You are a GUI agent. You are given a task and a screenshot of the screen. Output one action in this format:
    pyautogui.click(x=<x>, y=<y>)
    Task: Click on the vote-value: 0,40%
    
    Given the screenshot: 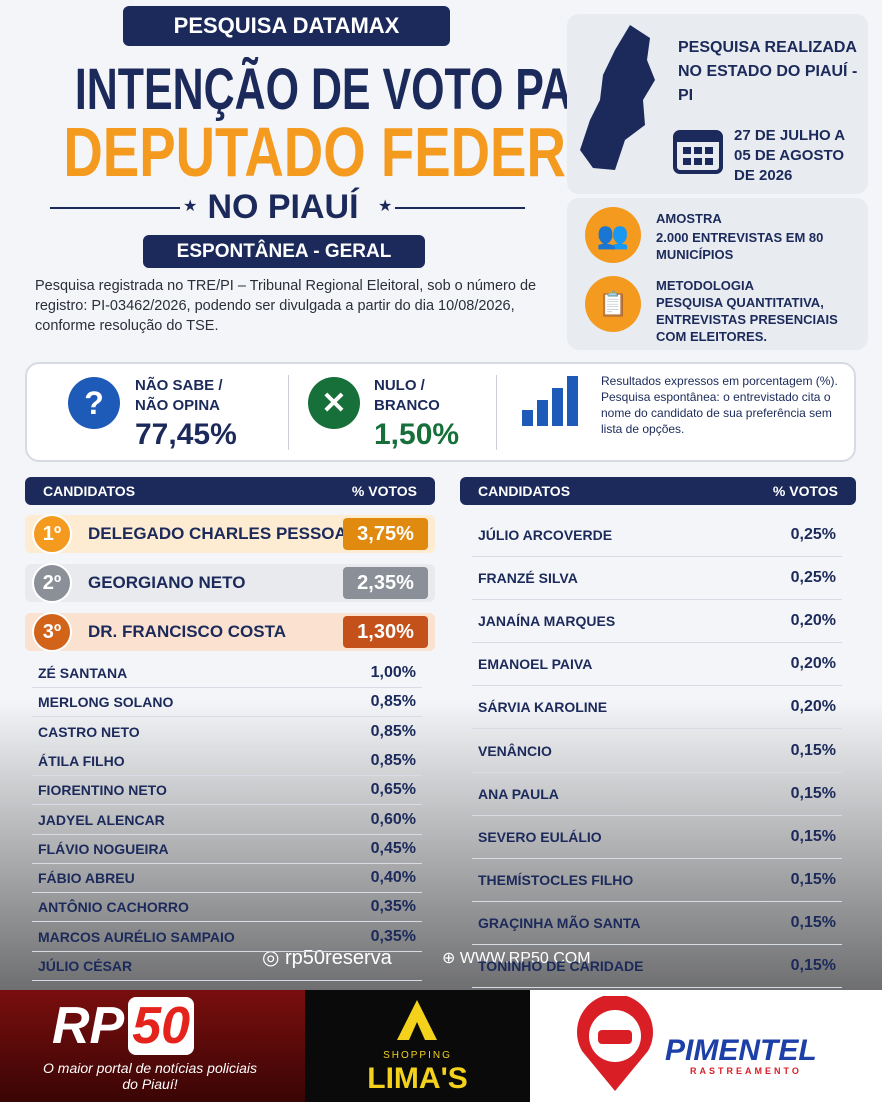 What is the action you would take?
    pyautogui.click(x=393, y=878)
    